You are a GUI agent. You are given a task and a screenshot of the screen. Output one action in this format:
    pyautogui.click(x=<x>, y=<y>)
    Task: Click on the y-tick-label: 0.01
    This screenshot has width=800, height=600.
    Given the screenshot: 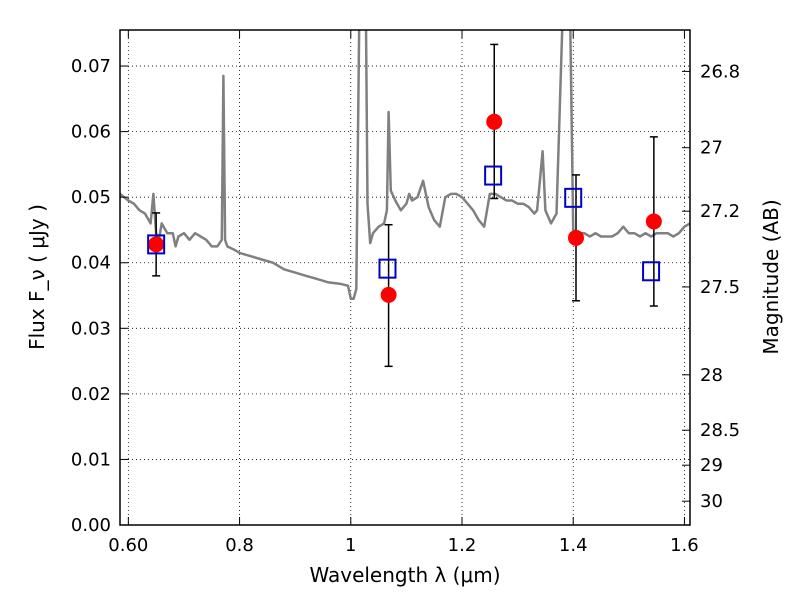 What is the action you would take?
    pyautogui.click(x=91, y=459)
    